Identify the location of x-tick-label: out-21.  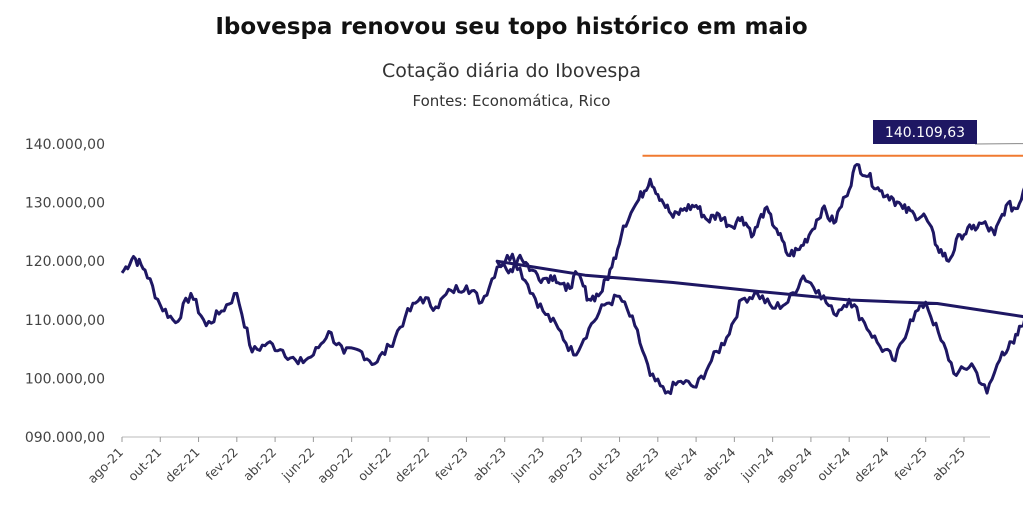
(145, 465).